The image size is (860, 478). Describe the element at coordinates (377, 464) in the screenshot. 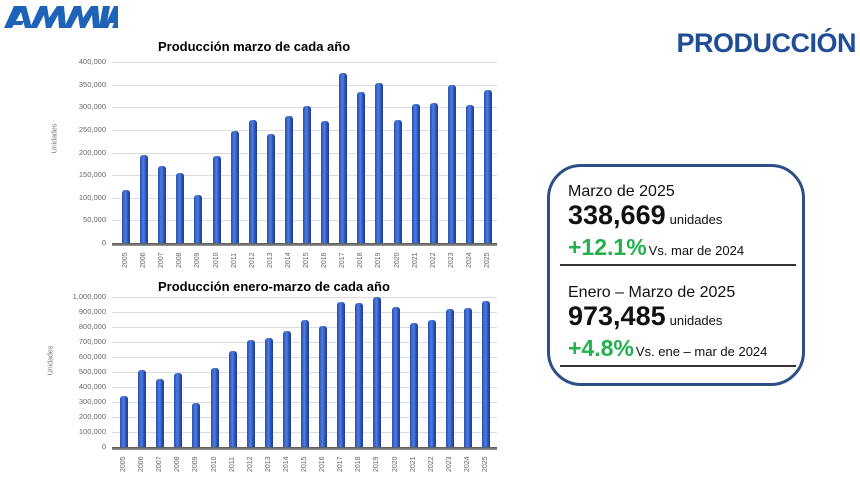

I see `x-tick-label: 2019` at that location.